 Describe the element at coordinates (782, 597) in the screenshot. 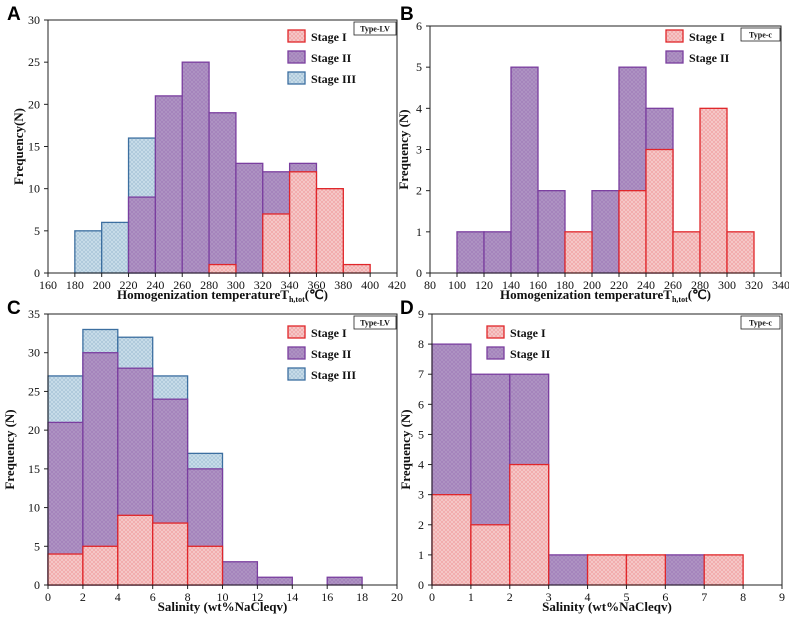

I see `x-tick-label: 9` at that location.